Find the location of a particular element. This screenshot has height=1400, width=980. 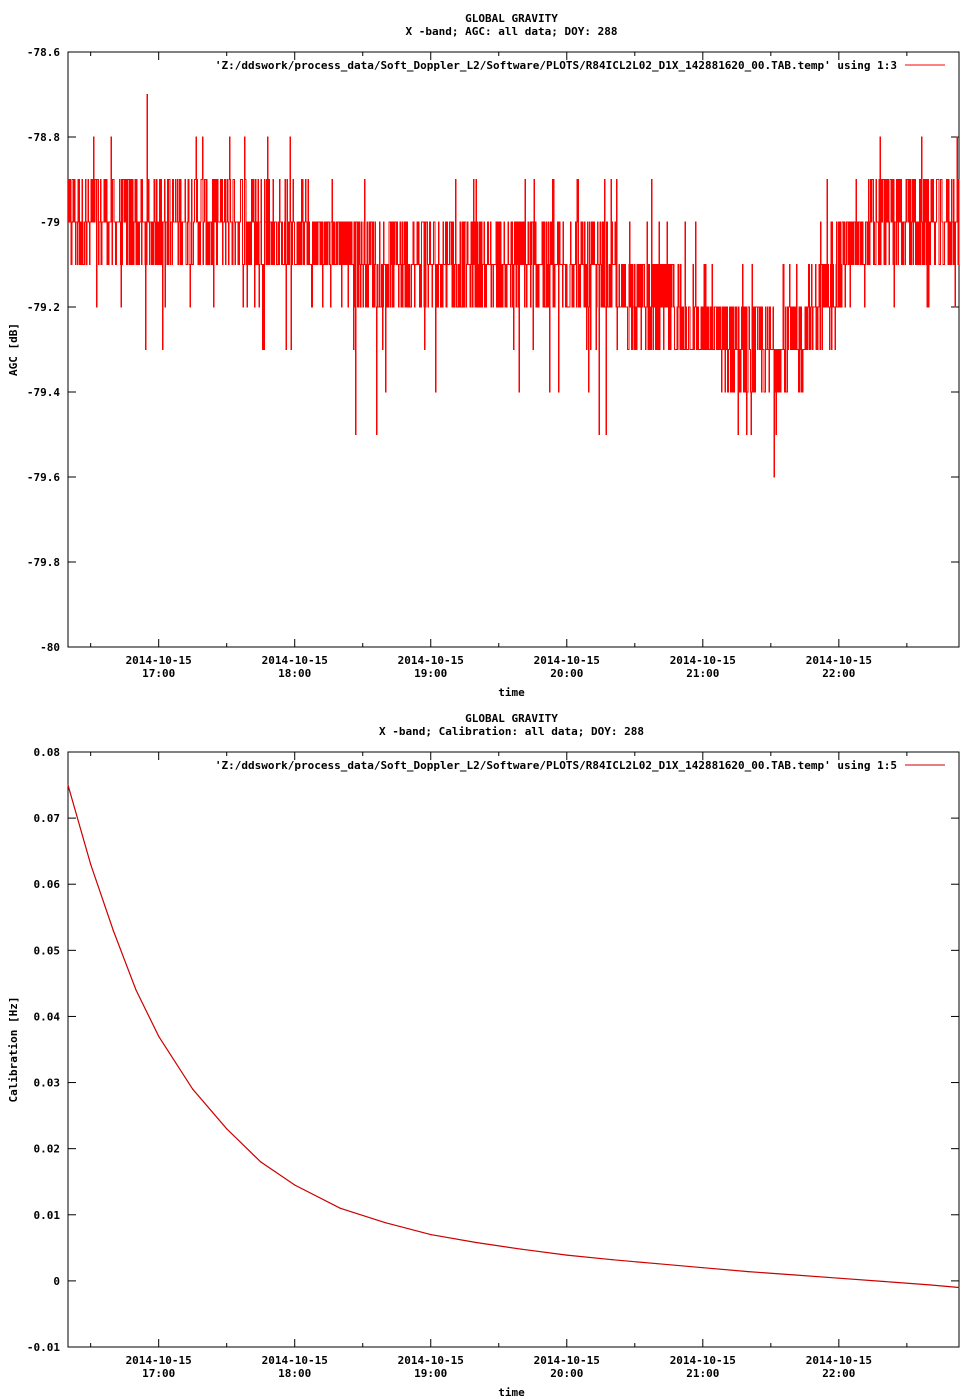

chart-subtitle: X -band; Calibration: all data; DOY: 288 is located at coordinates (511, 731).